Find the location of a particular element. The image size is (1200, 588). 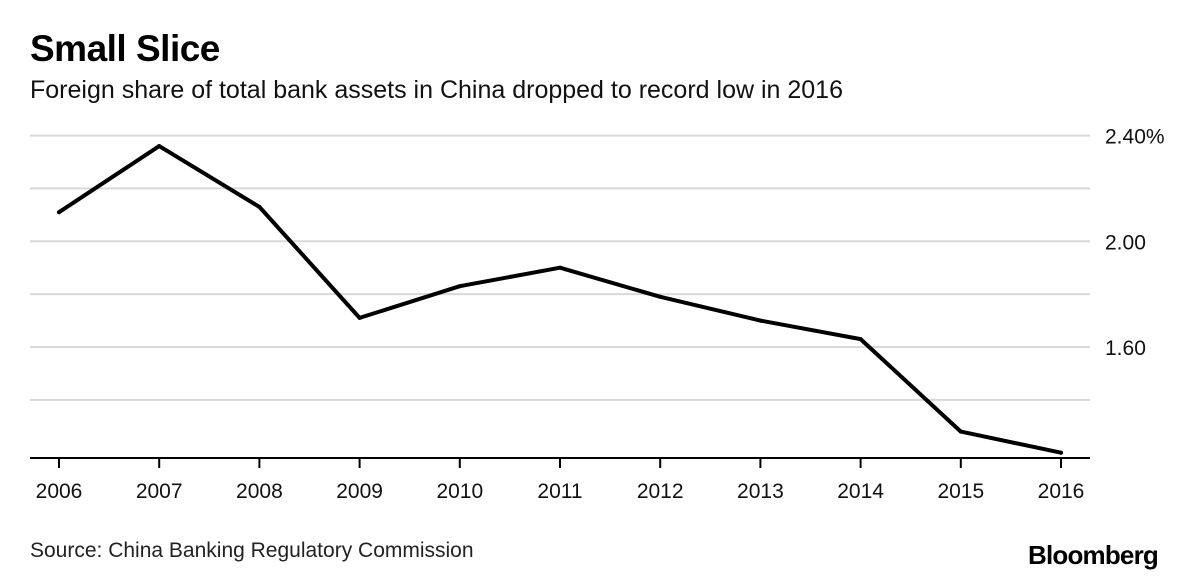

x-tick-label: 2007 is located at coordinates (159, 491).